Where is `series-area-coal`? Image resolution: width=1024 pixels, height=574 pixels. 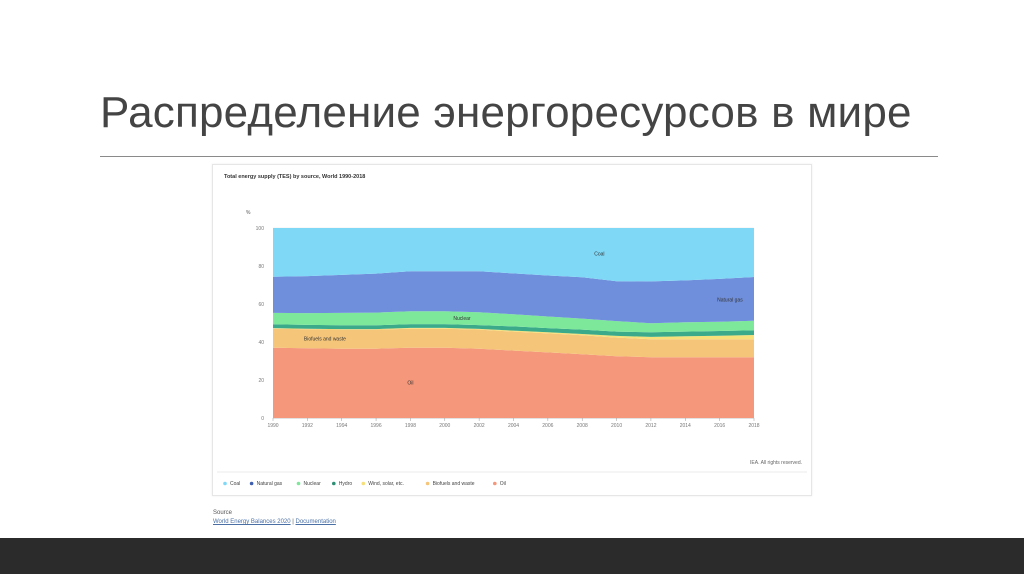
series-area-coal is located at coordinates (513, 255).